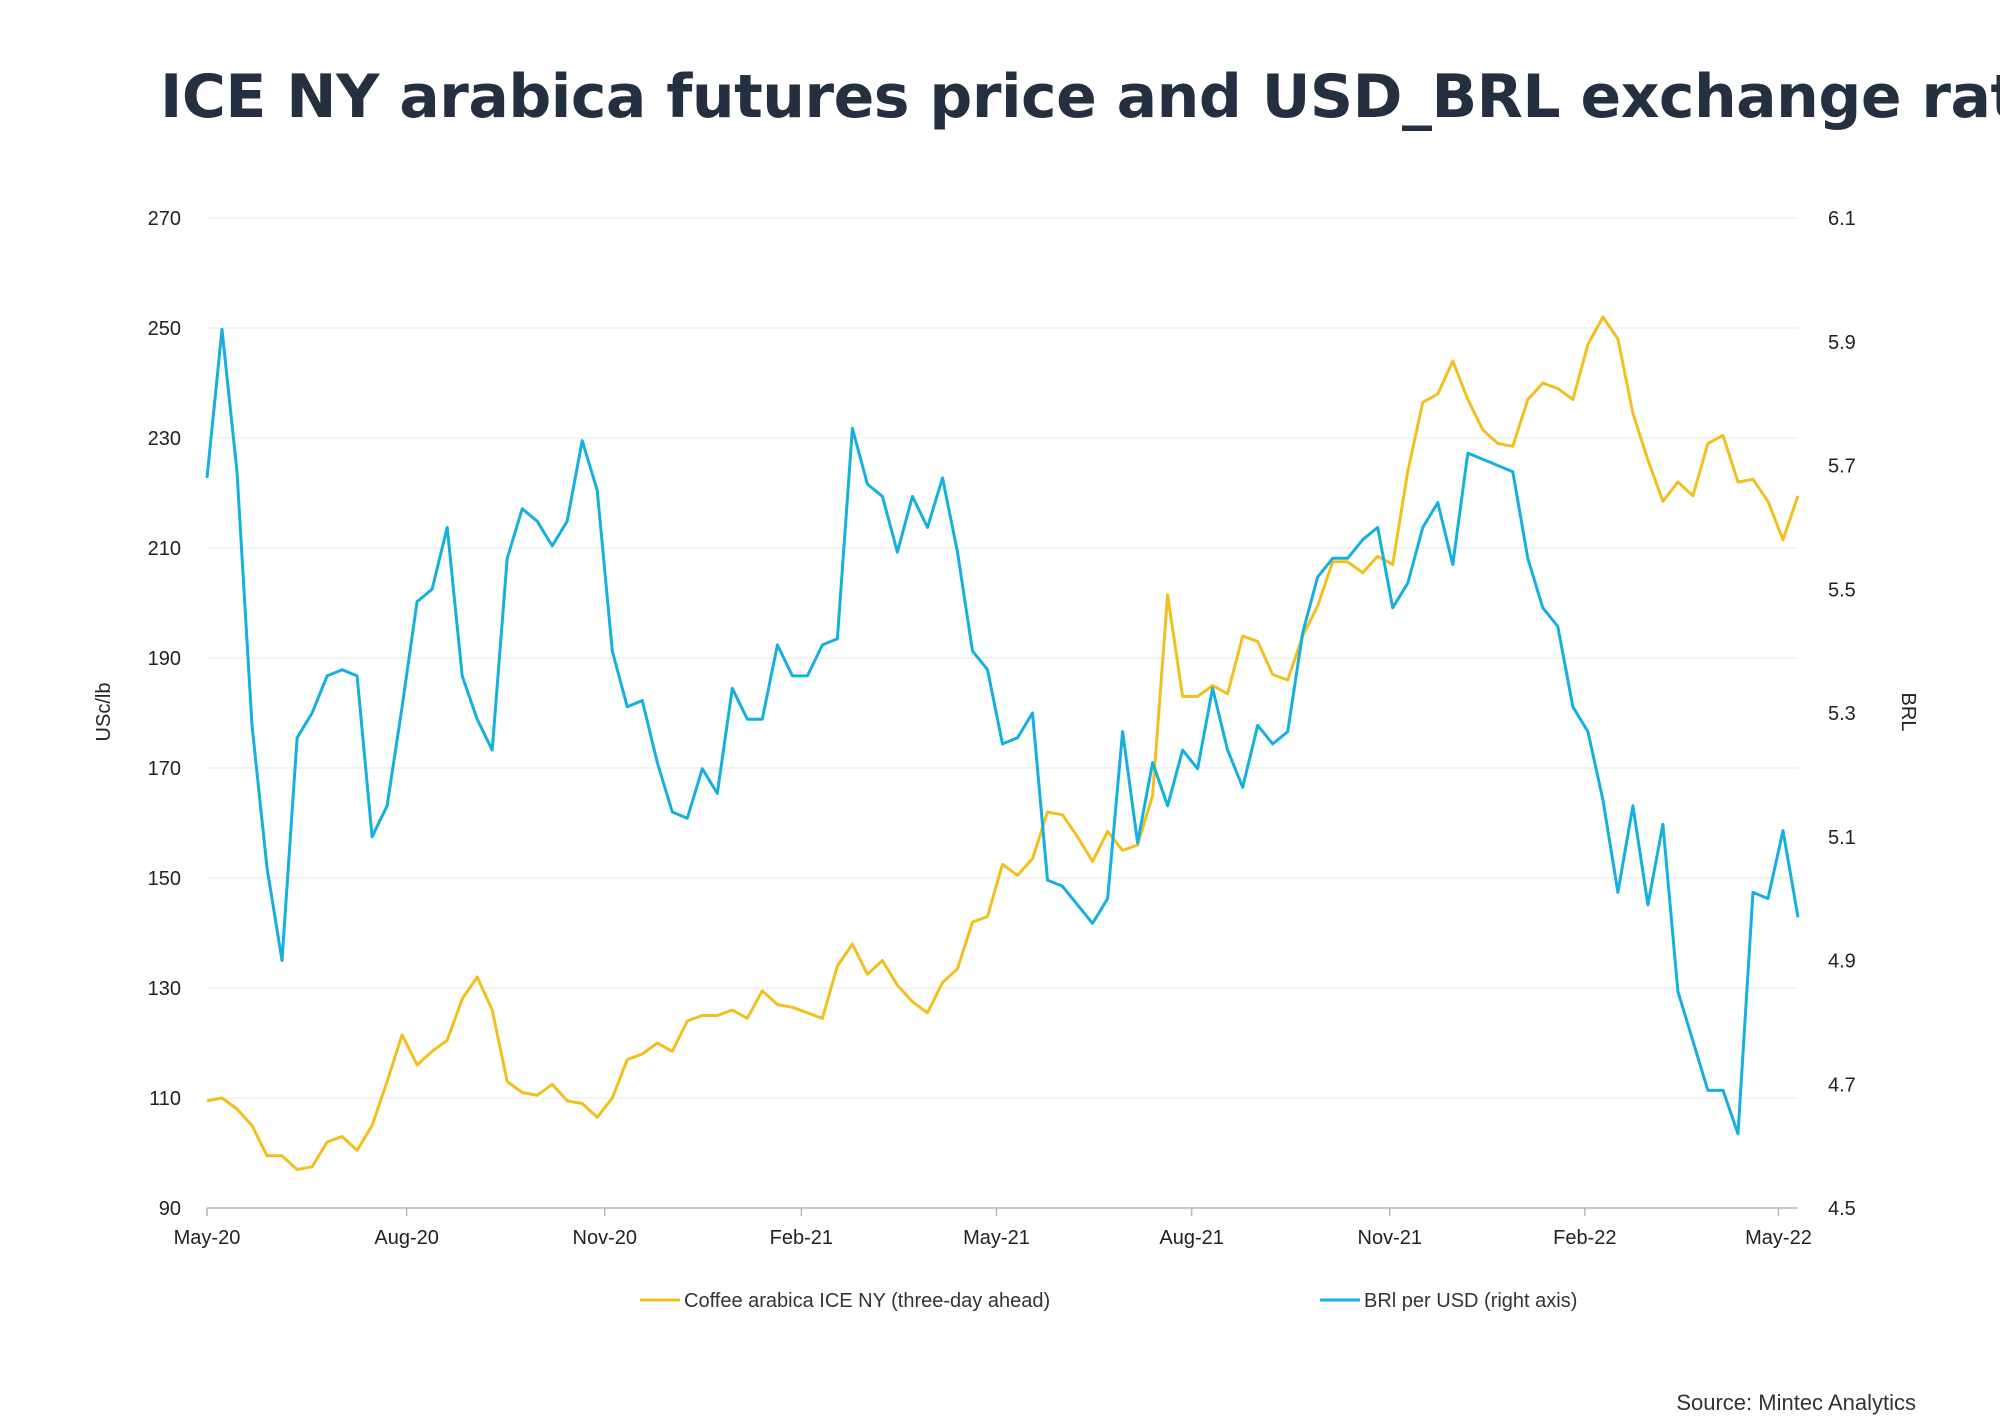 The image size is (2000, 1428). What do you see at coordinates (164, 989) in the screenshot?
I see `left-tick-label: 130` at bounding box center [164, 989].